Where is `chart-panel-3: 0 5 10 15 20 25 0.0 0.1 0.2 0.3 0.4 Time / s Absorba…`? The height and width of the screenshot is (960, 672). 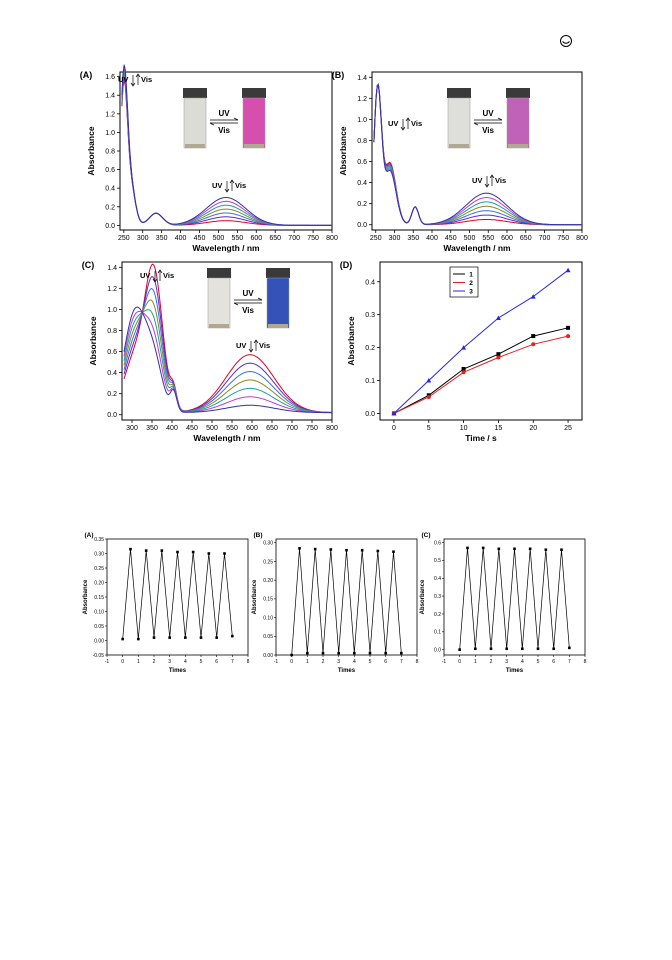
chart-panel-3: 0 5 10 15 20 25 0.0 0.1 0.2 0.3 0.4 Time / s Absorba… is located at coordinates (461, 351).